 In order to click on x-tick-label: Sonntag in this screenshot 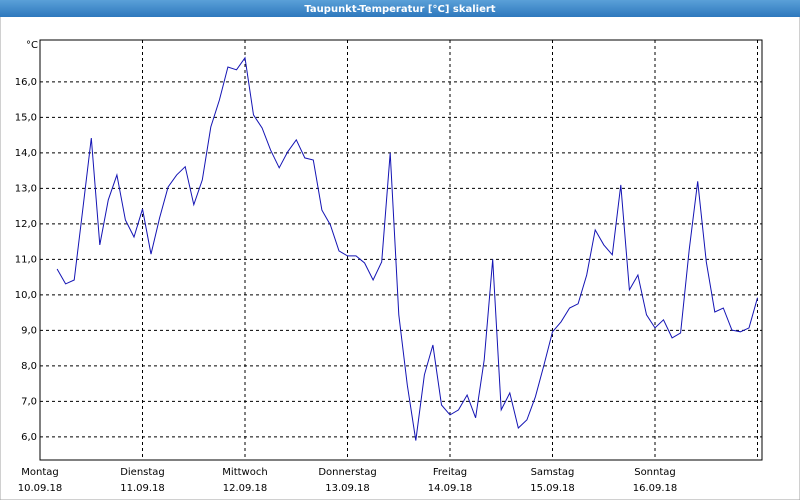, I will do `click(655, 472)`.